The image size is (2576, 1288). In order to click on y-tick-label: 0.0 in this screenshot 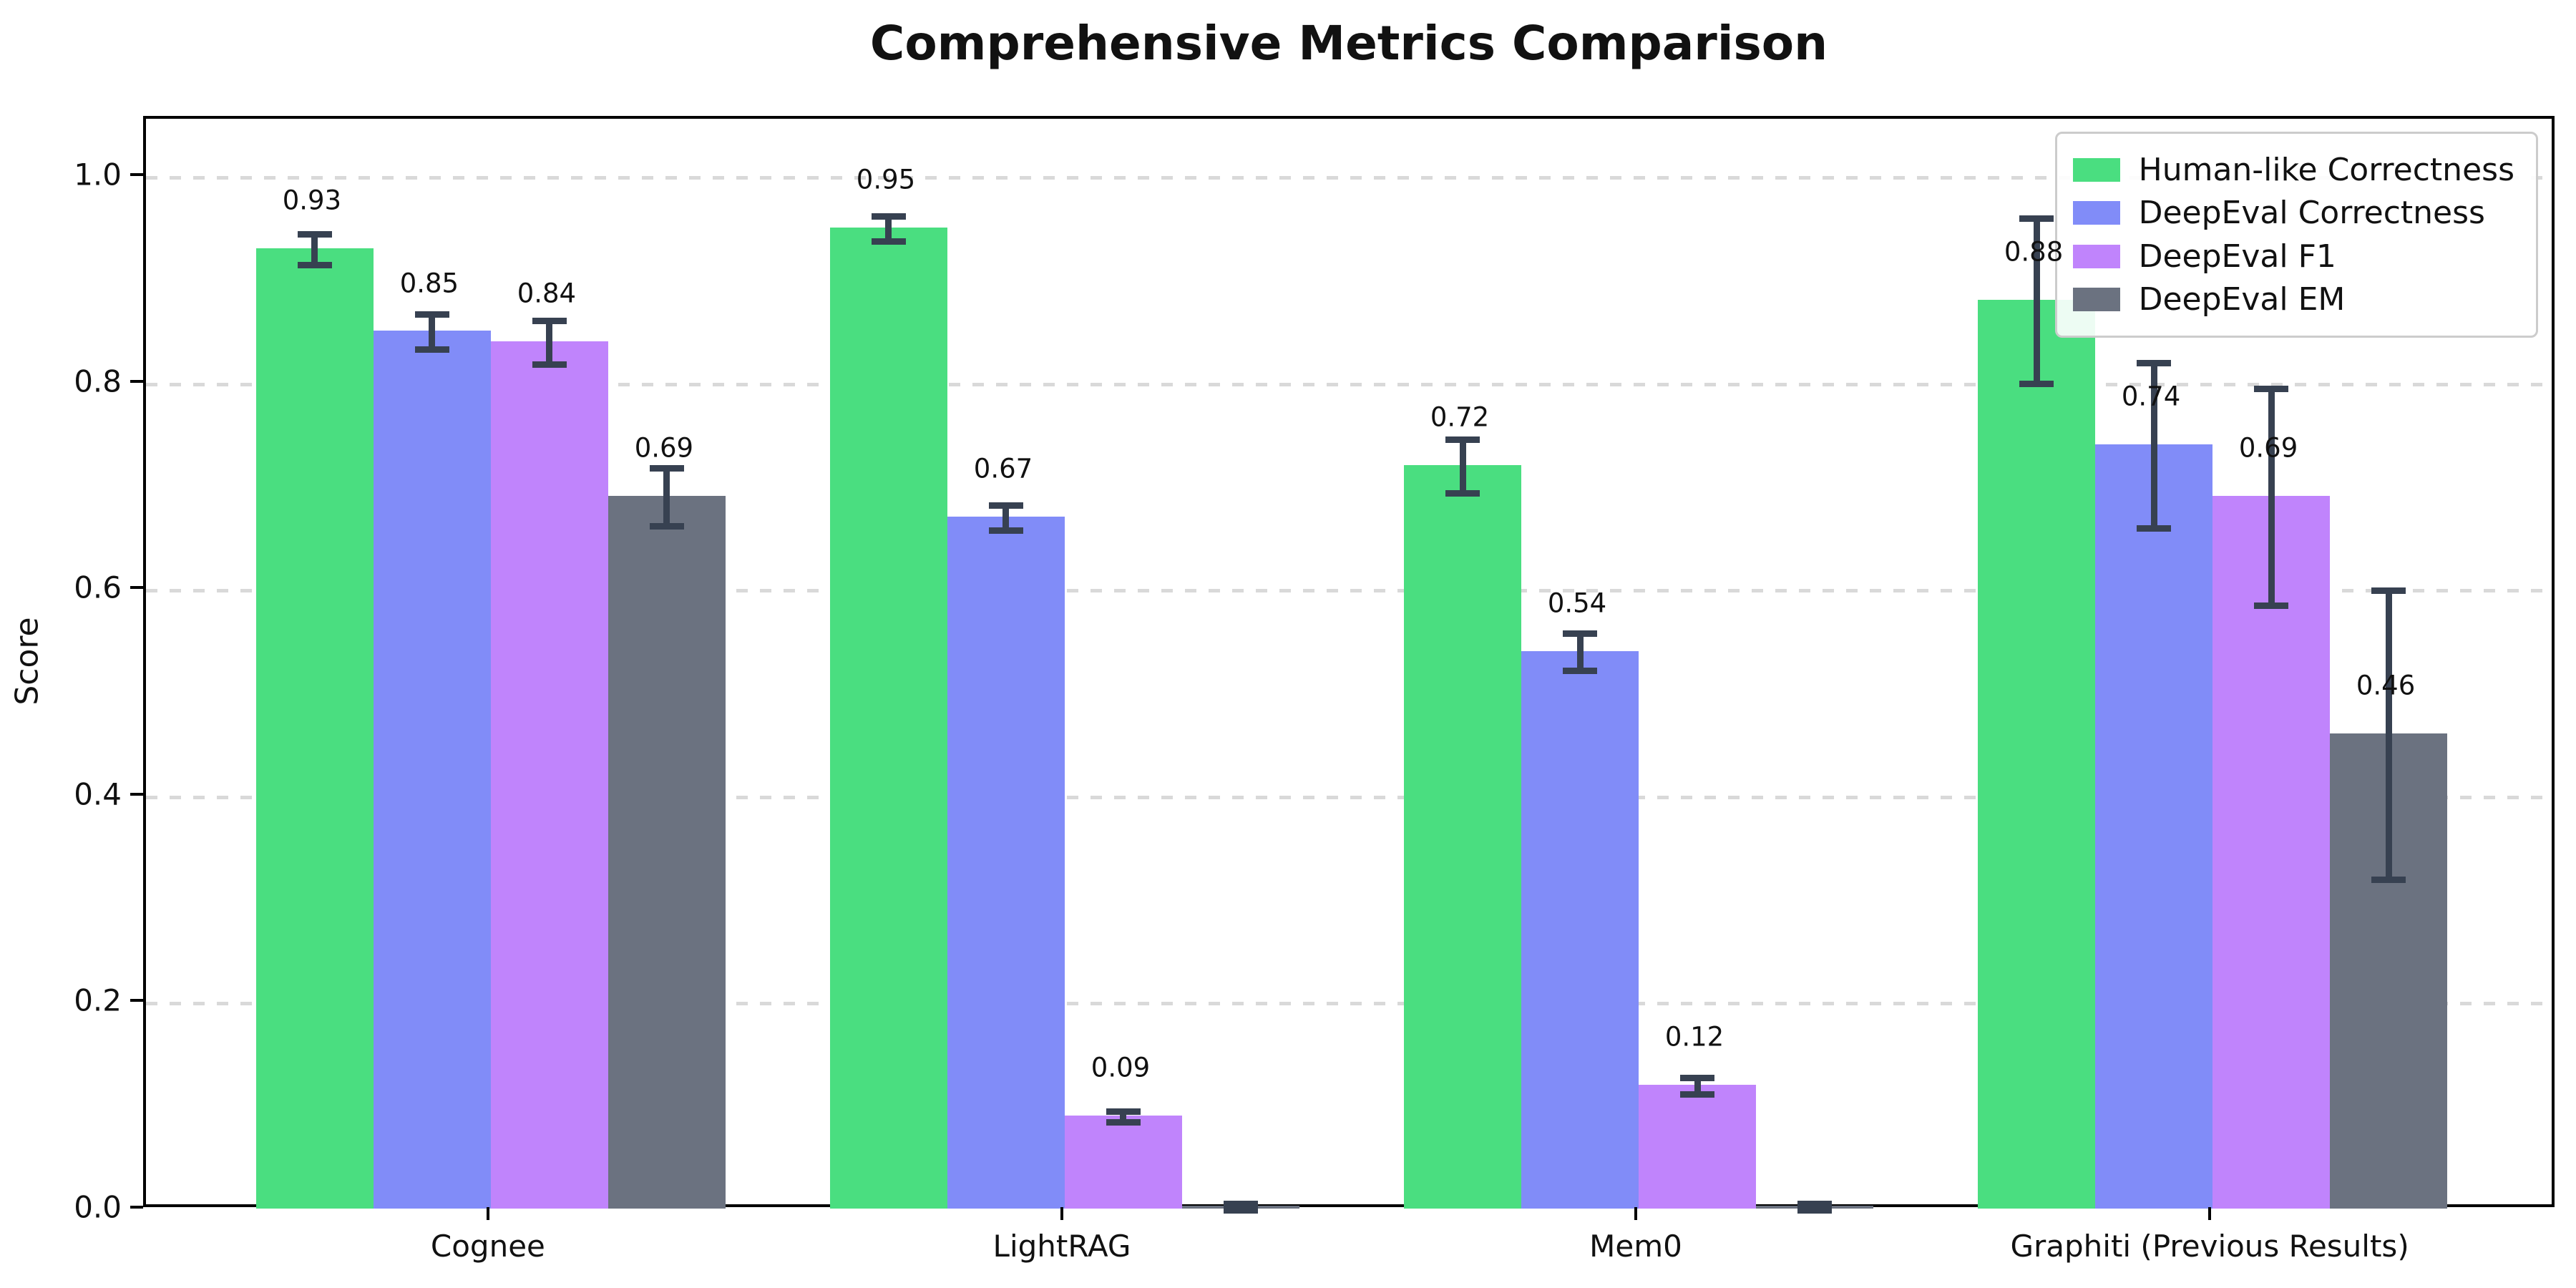, I will do `click(98, 1207)`.